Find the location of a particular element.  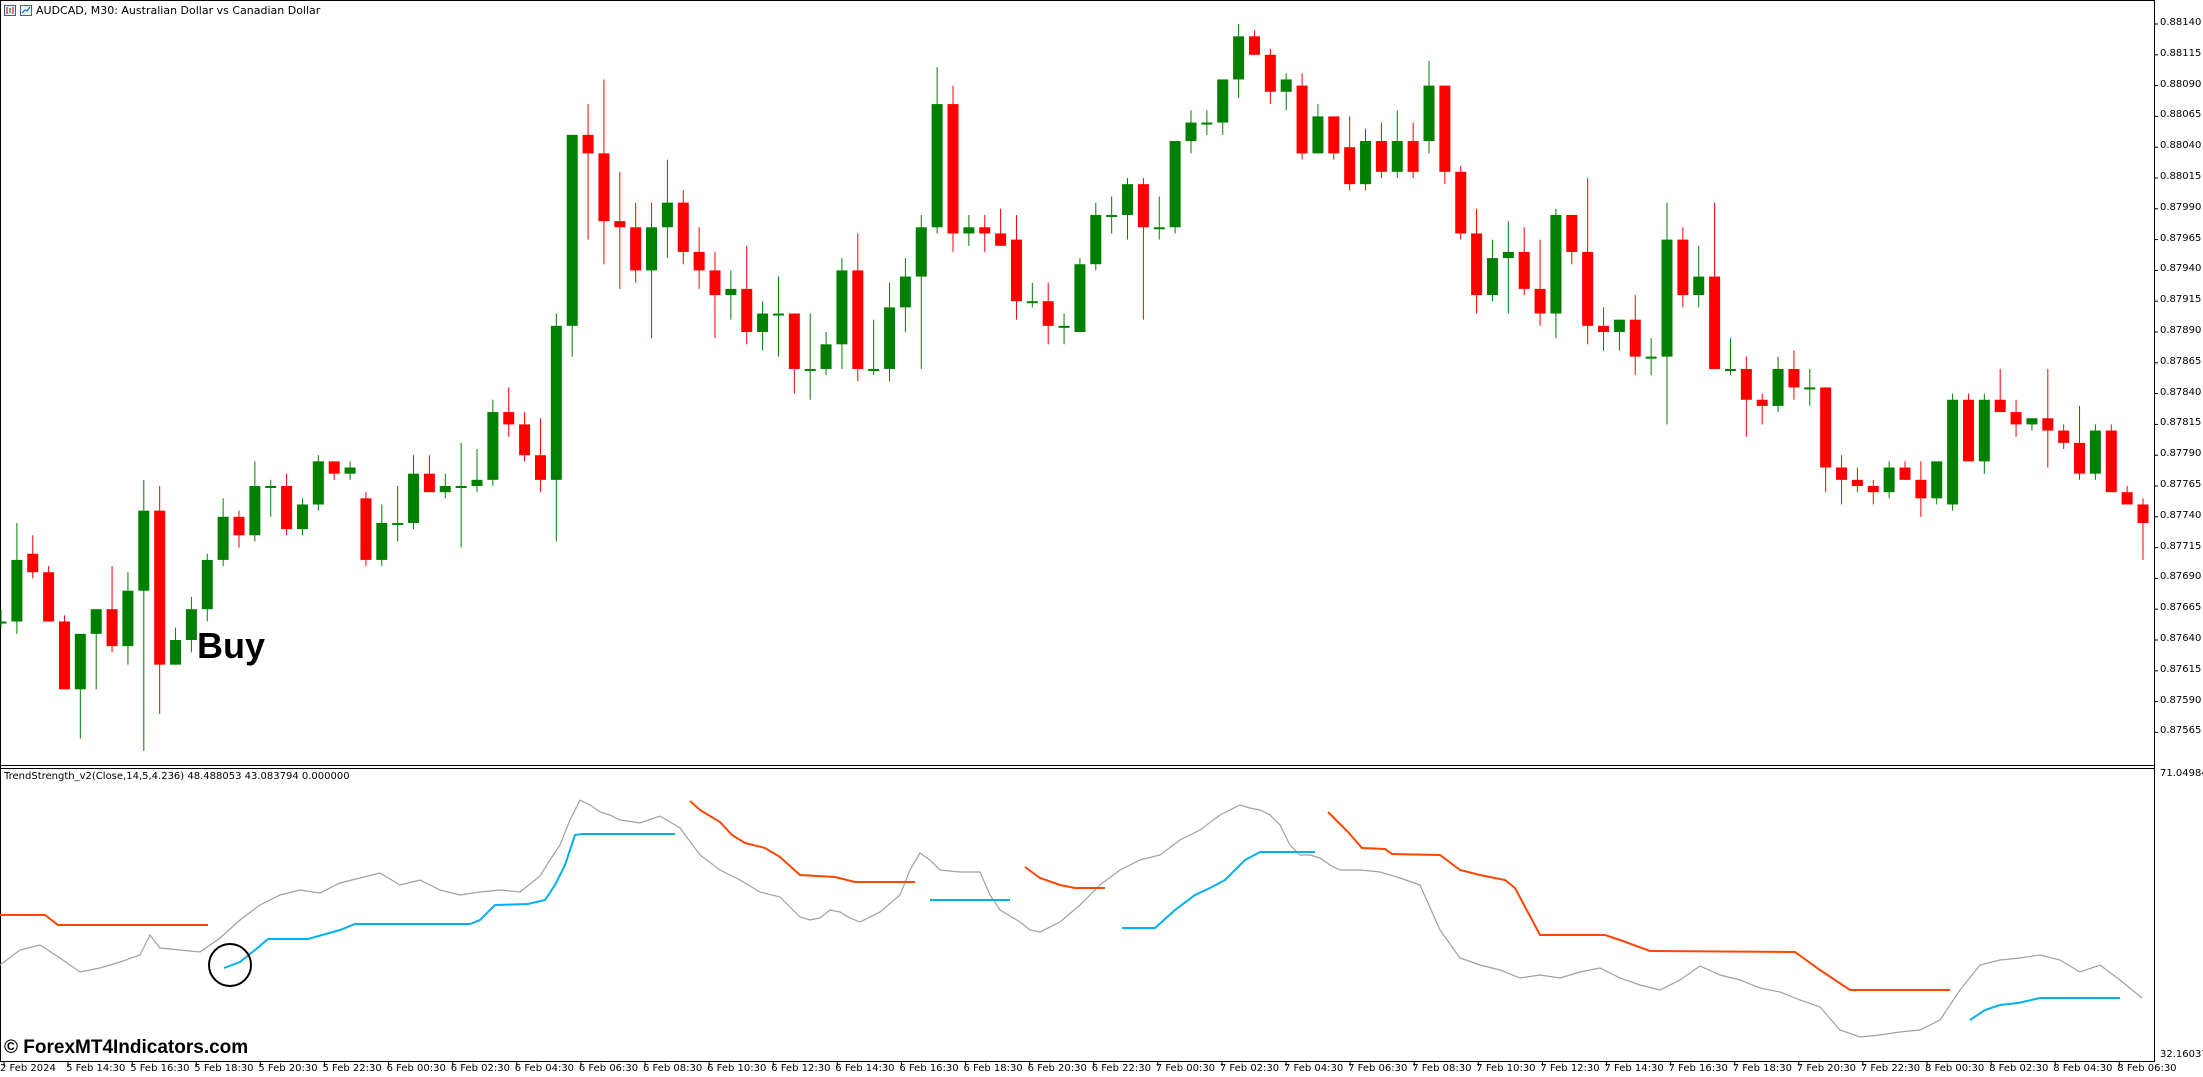

time-label: 7 Feb 10:30 is located at coordinates (1506, 1068).